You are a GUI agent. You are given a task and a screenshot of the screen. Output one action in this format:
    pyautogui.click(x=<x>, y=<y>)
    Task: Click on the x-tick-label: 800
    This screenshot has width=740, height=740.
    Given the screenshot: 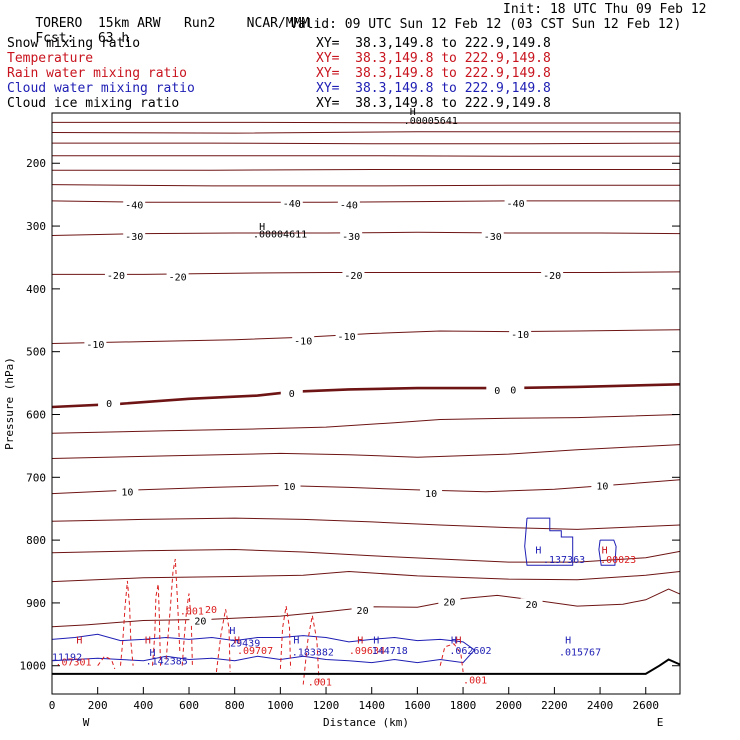 What is the action you would take?
    pyautogui.click(x=235, y=705)
    